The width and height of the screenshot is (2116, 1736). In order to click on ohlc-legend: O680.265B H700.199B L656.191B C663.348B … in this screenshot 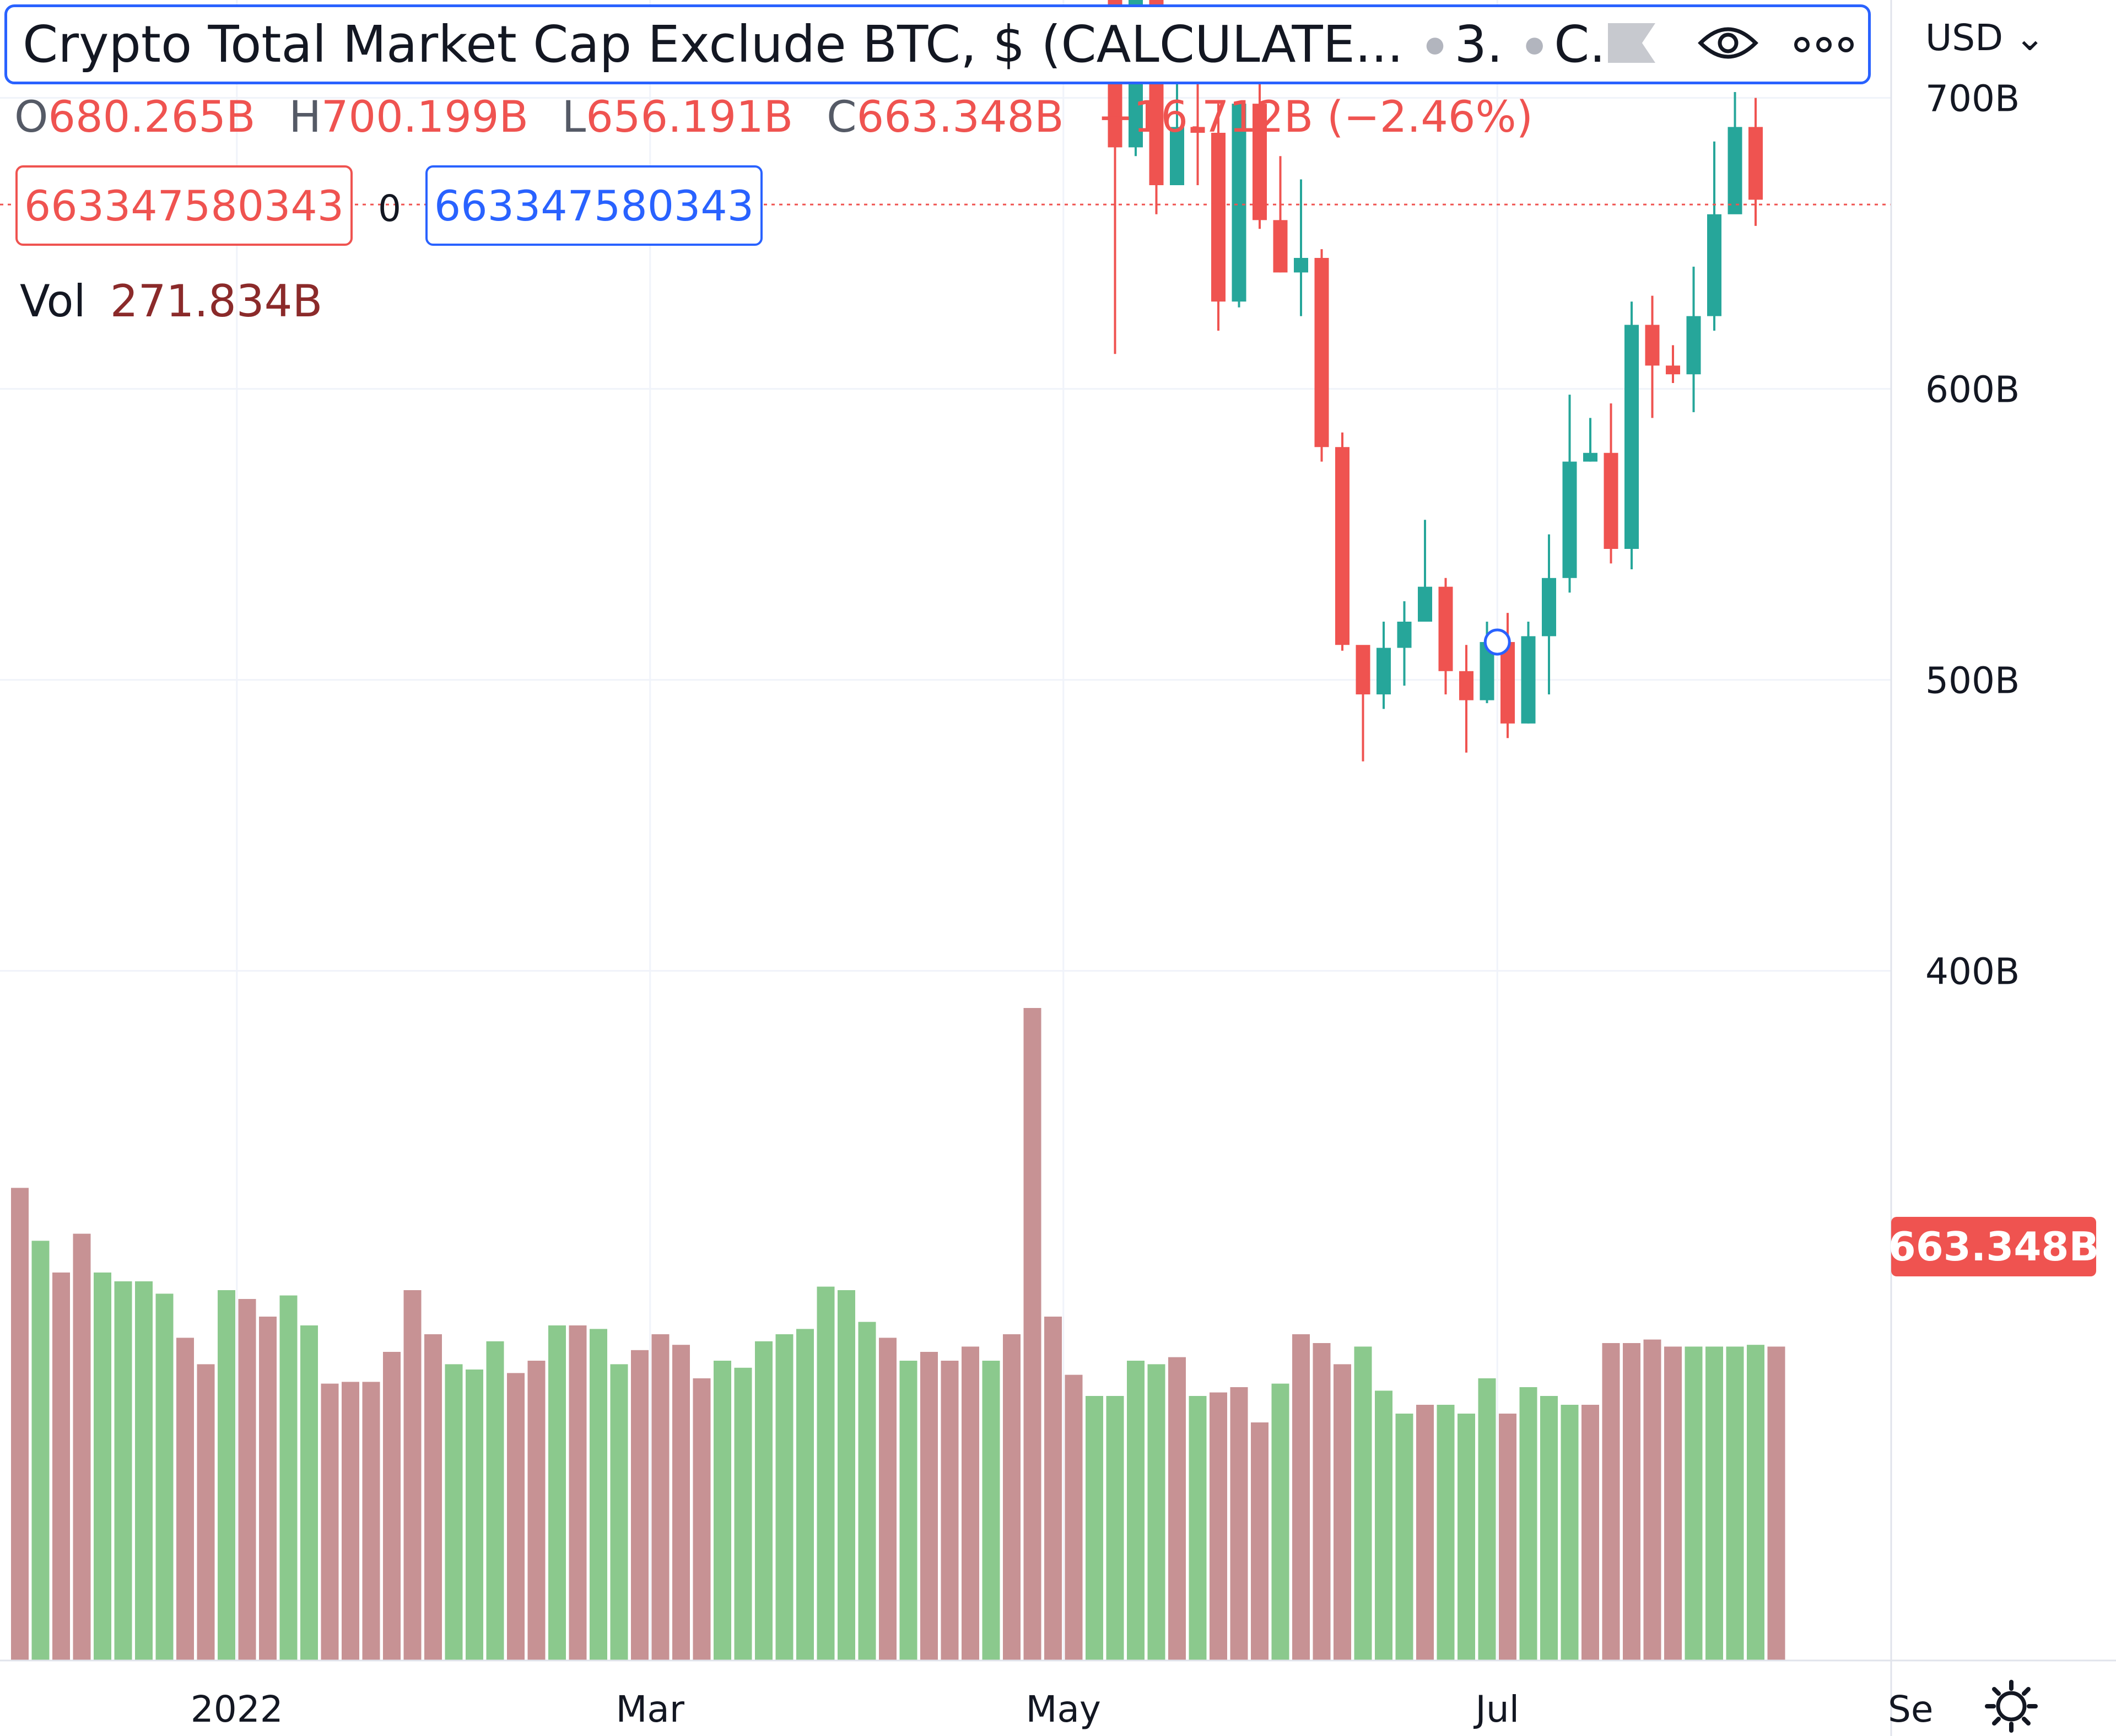, I will do `click(783, 117)`.